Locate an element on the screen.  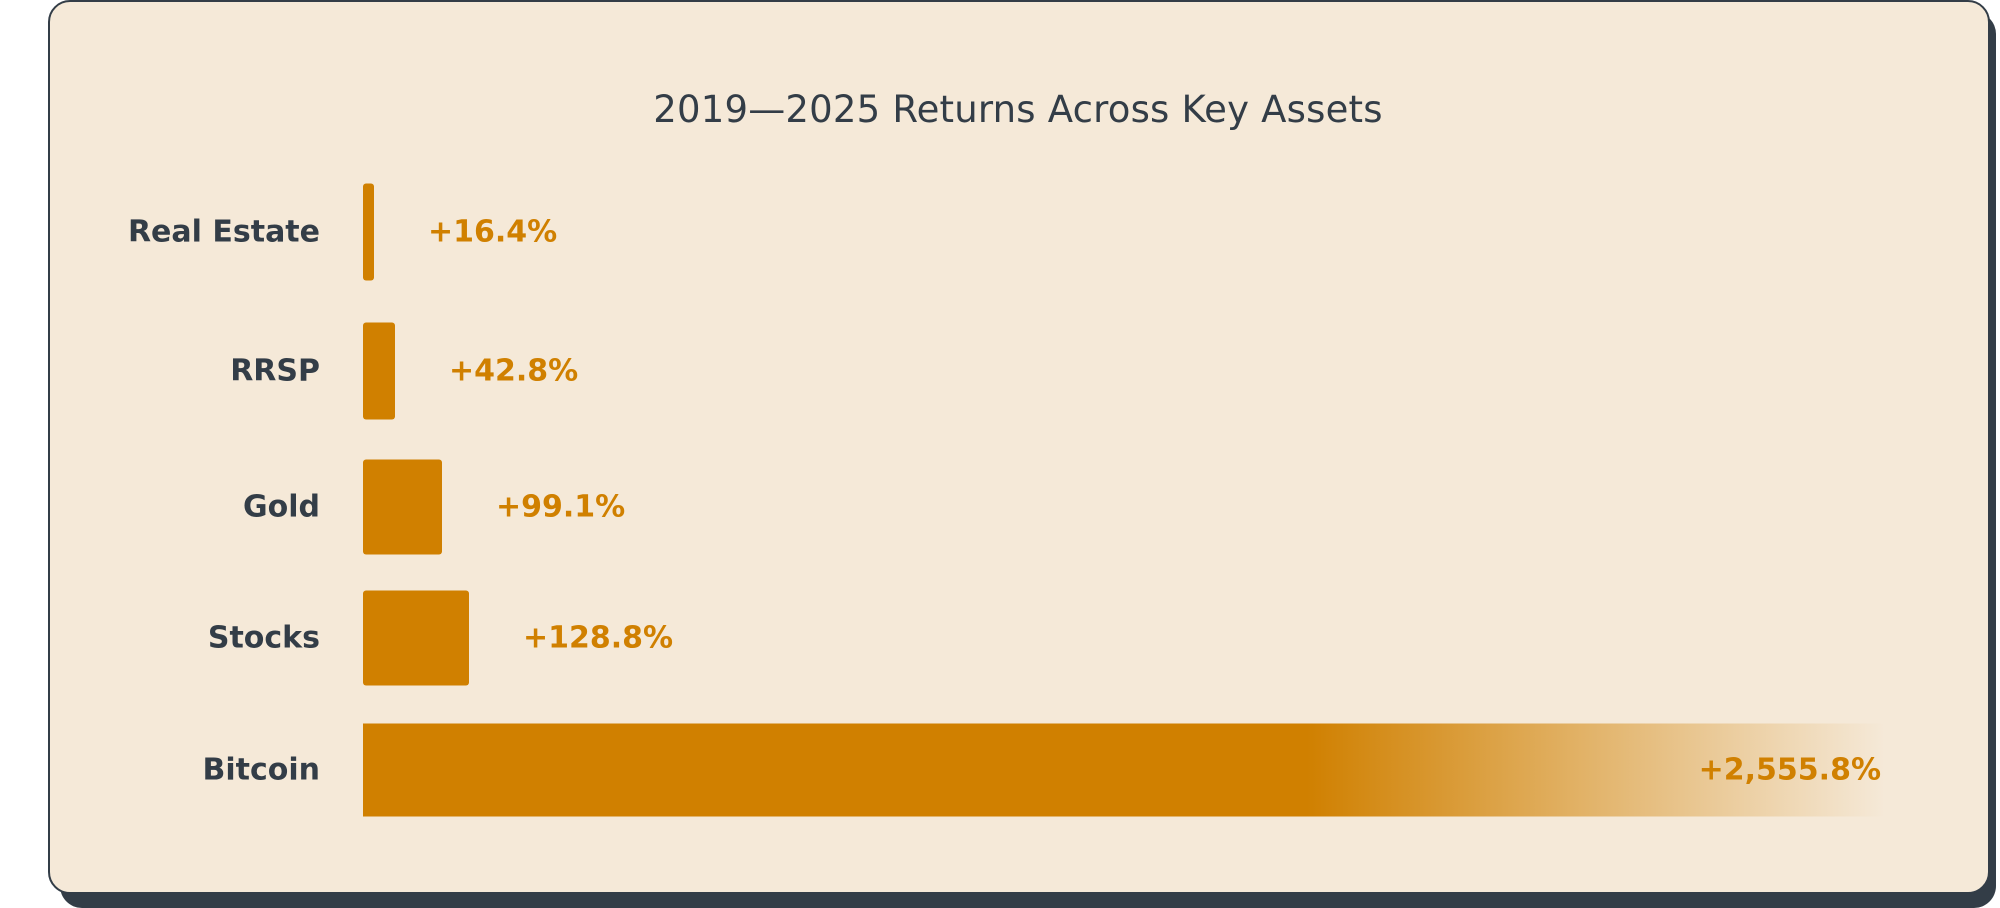
value-label: +2,555.8% is located at coordinates (1790, 770).